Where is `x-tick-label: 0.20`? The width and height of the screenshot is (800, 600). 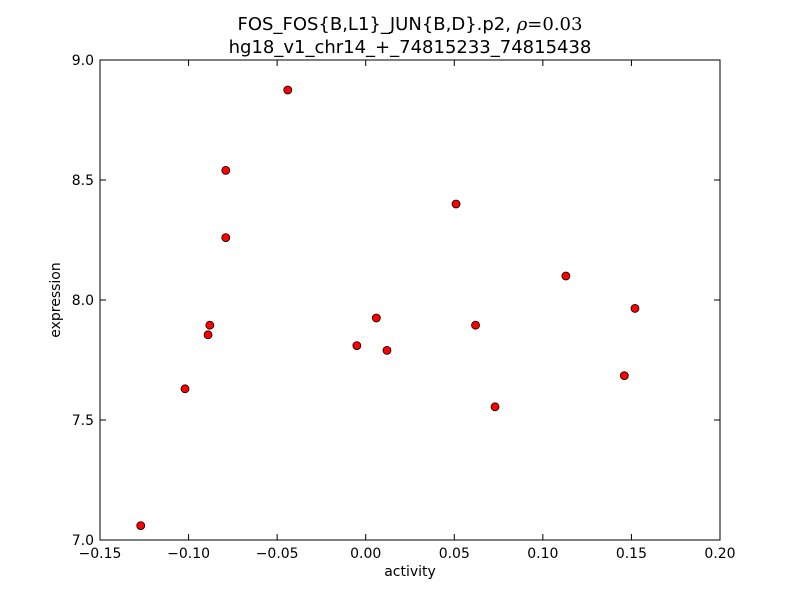 x-tick-label: 0.20 is located at coordinates (719, 554).